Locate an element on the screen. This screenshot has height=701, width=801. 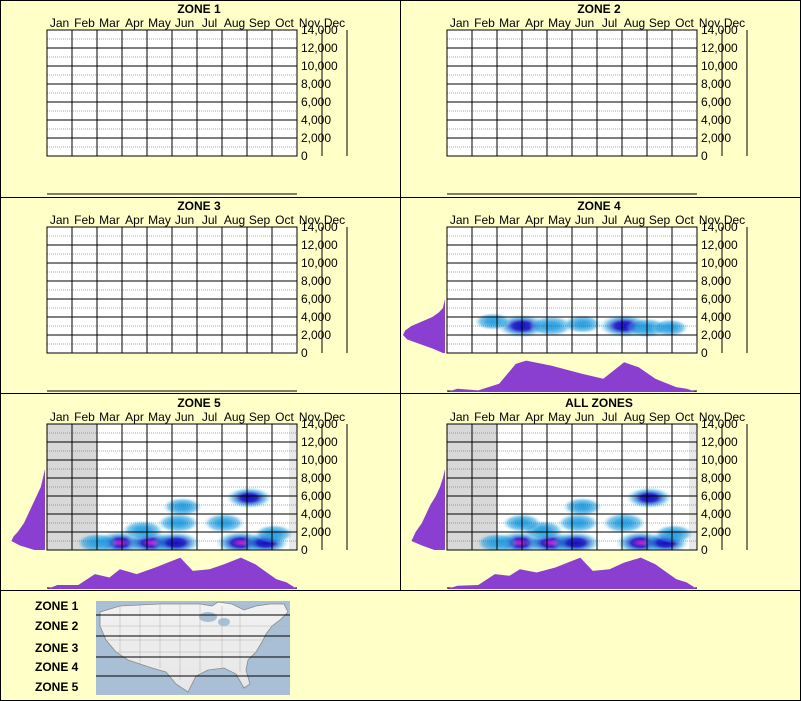
elevation-profile is located at coordinates (28, 509).